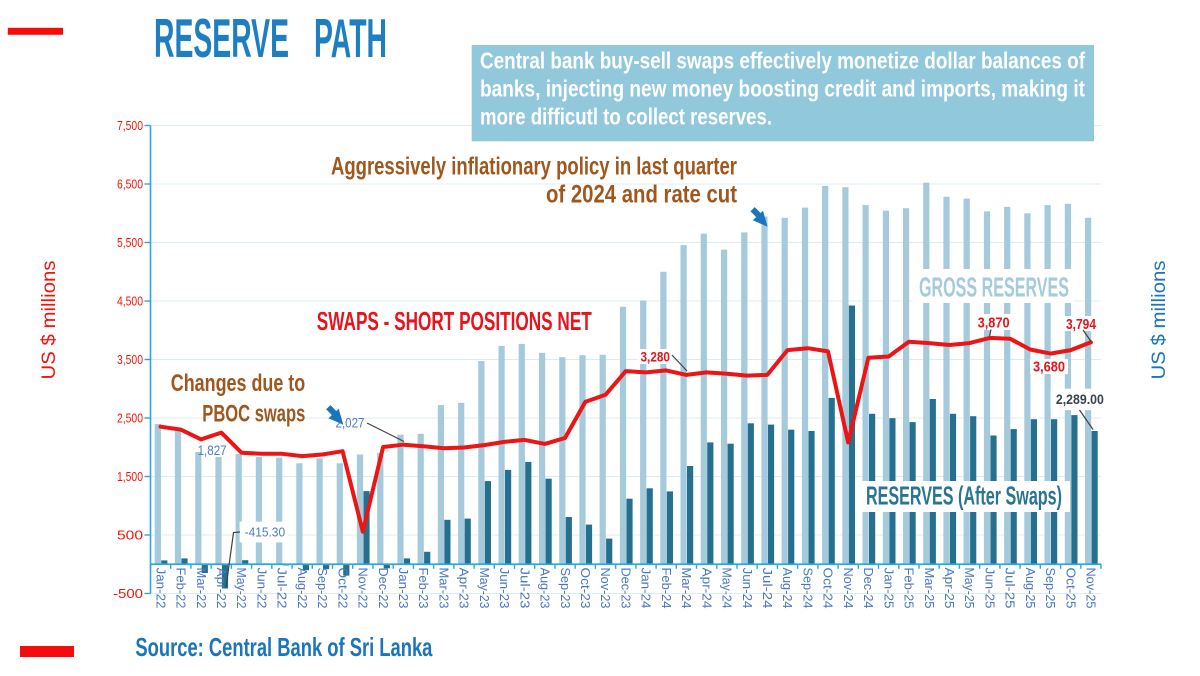  What do you see at coordinates (545, 588) in the screenshot?
I see `svg-text: Aug-23` at bounding box center [545, 588].